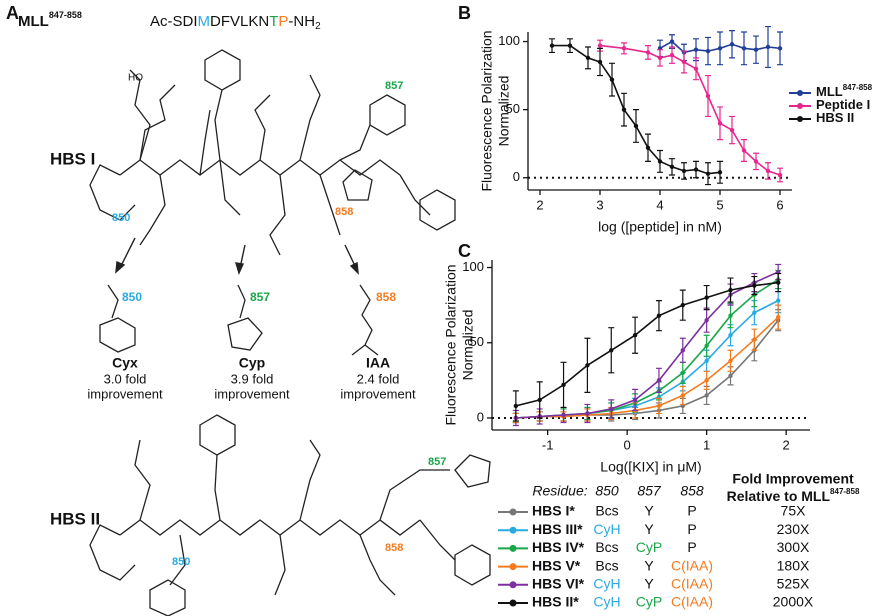 This screenshot has width=873, height=616. Describe the element at coordinates (793, 529) in the screenshot. I see `fold-value: 230X` at that location.